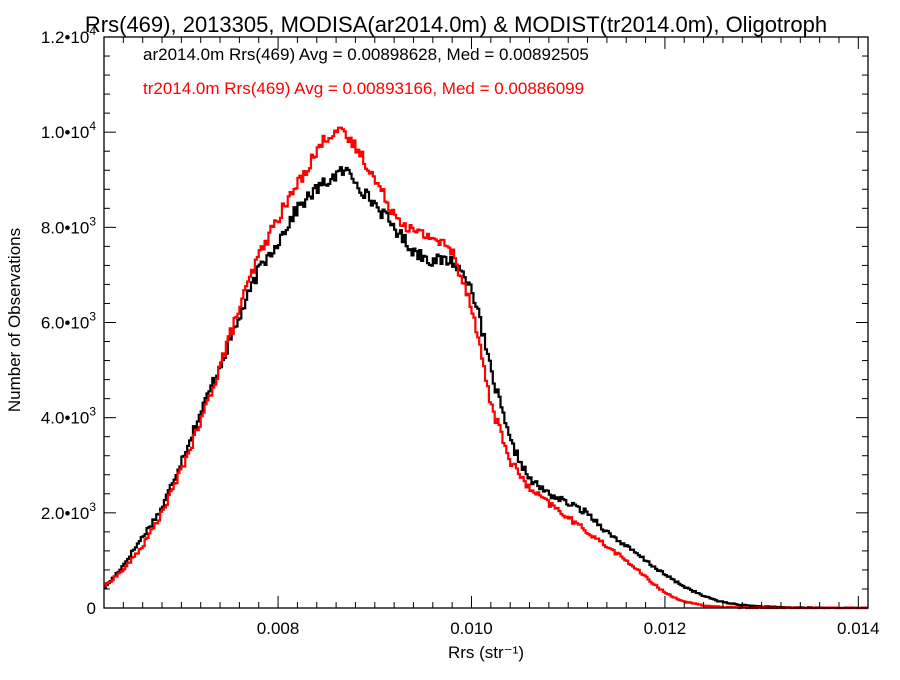  Describe the element at coordinates (91, 608) in the screenshot. I see `y-tick-label: 0` at that location.